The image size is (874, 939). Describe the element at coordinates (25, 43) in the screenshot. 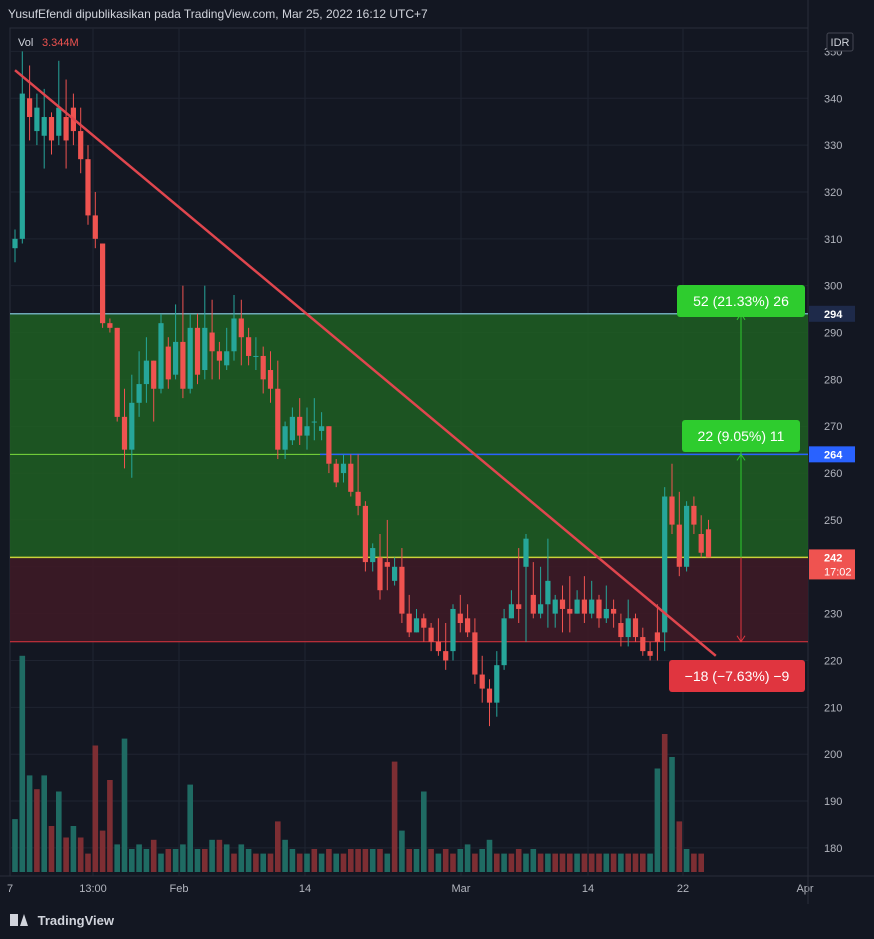

I see `volume-legend-label: Vol` at that location.